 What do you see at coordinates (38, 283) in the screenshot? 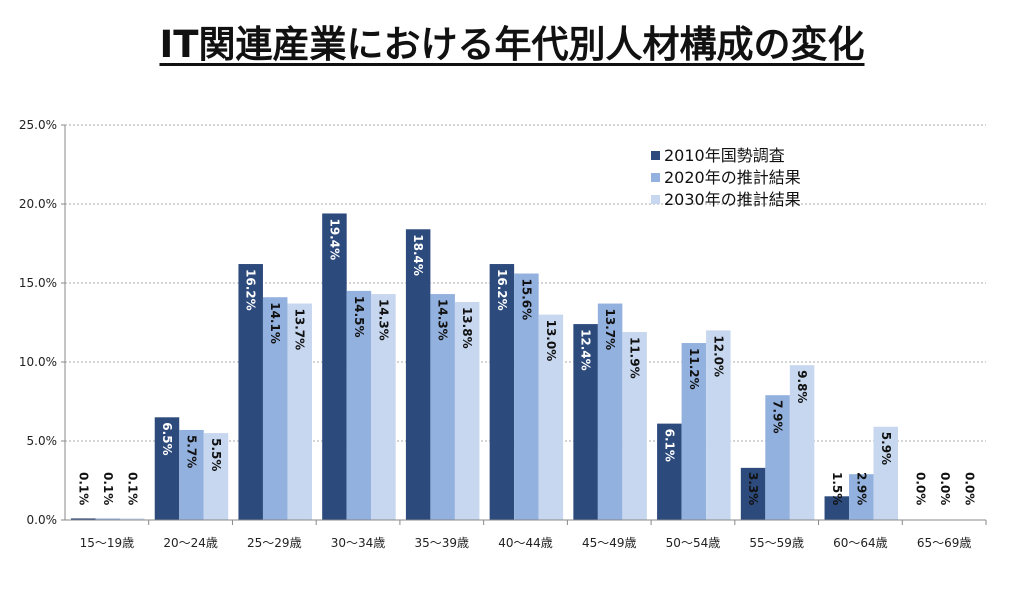
I see `y-tick-label: 15.0%` at bounding box center [38, 283].